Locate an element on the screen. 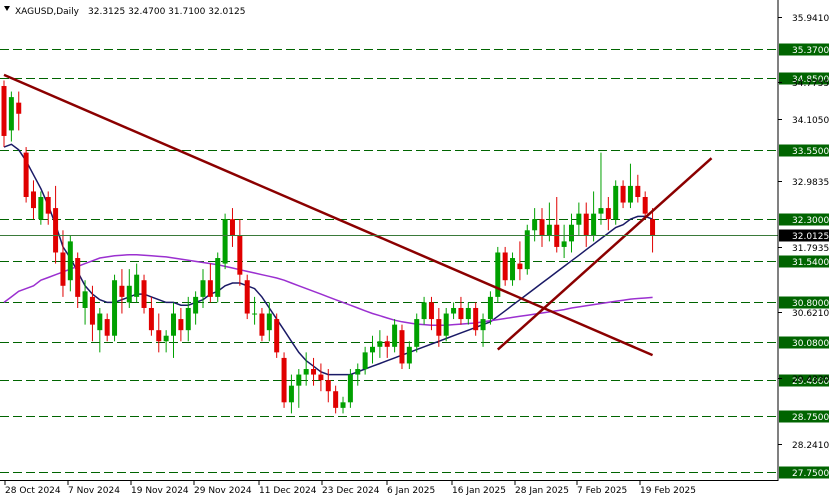 This screenshot has width=832, height=500. current-price-badge is located at coordinates (804, 235).